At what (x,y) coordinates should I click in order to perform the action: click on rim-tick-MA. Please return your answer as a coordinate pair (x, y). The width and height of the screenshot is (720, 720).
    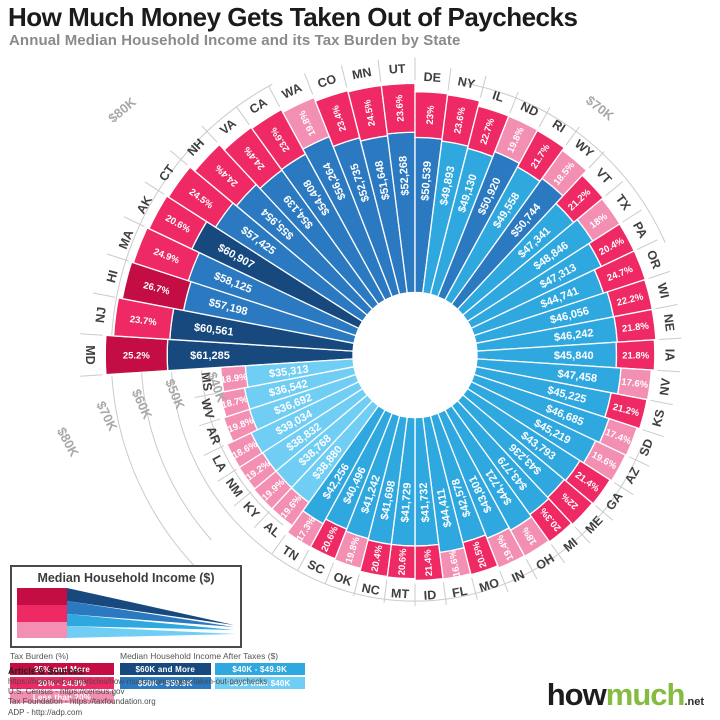
    Looking at the image, I should click on (118, 257).